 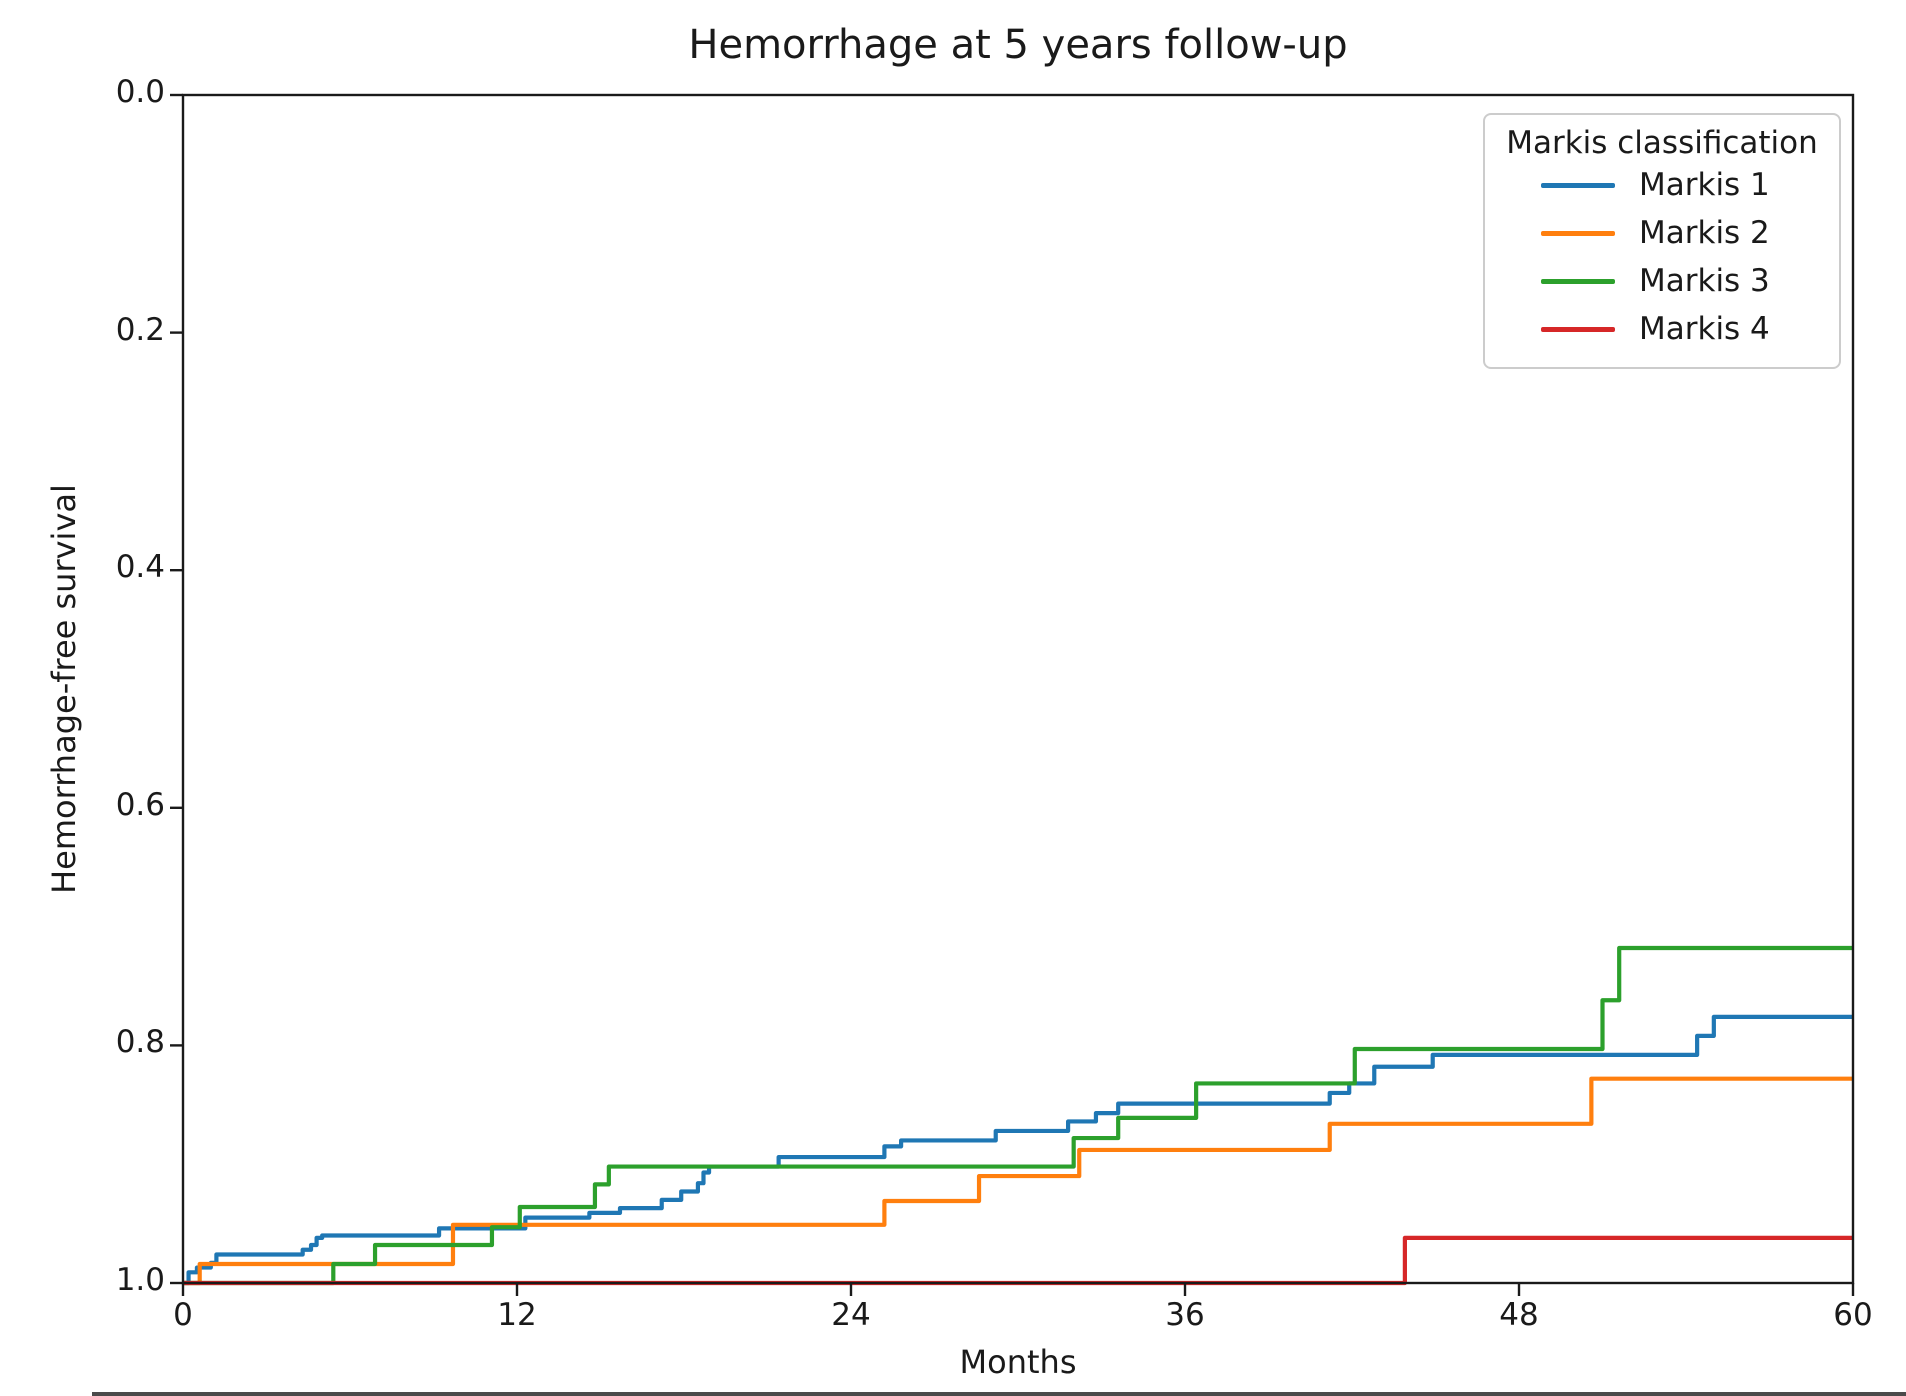 I want to click on legend-item-markis-3: Markis 3, so click(x=1662, y=281).